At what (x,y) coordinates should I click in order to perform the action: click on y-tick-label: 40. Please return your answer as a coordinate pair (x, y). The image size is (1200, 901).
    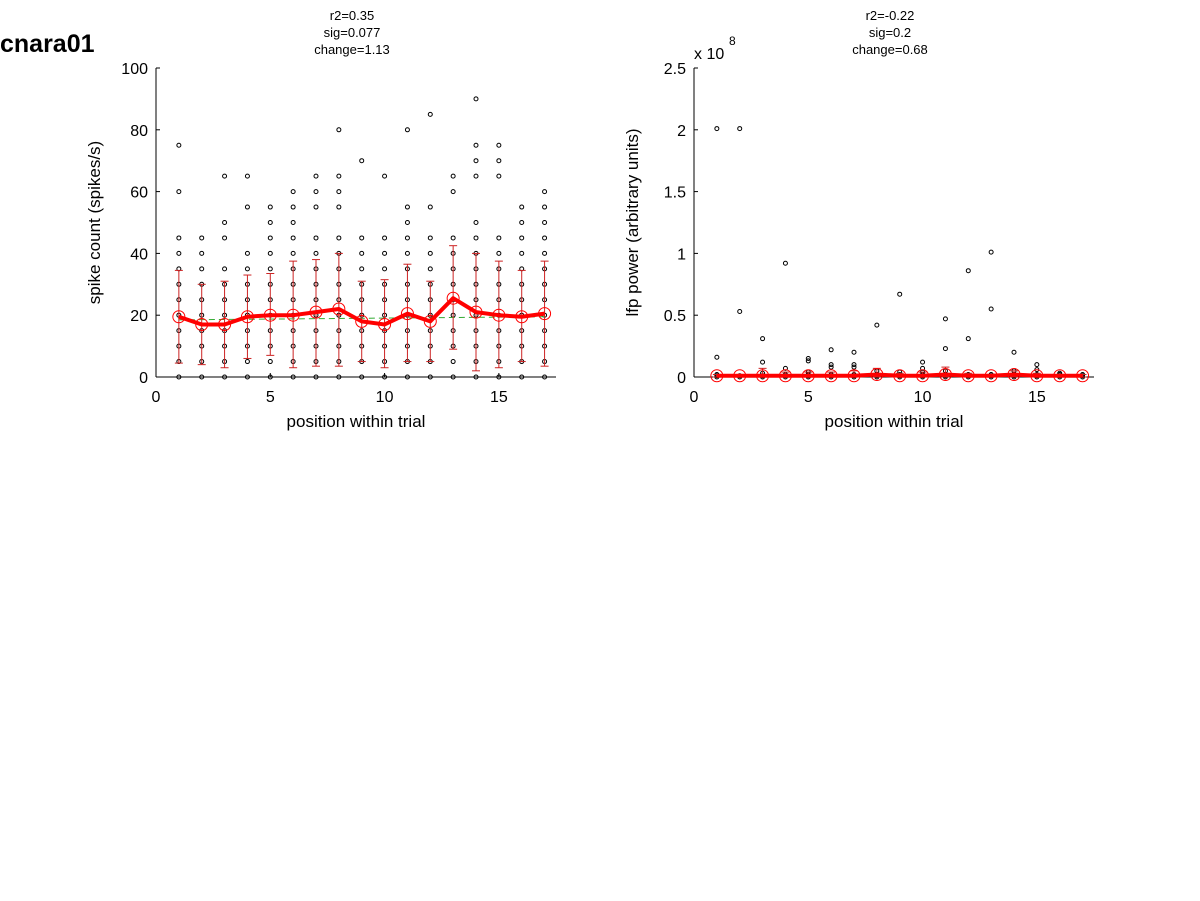
    Looking at the image, I should click on (139, 254).